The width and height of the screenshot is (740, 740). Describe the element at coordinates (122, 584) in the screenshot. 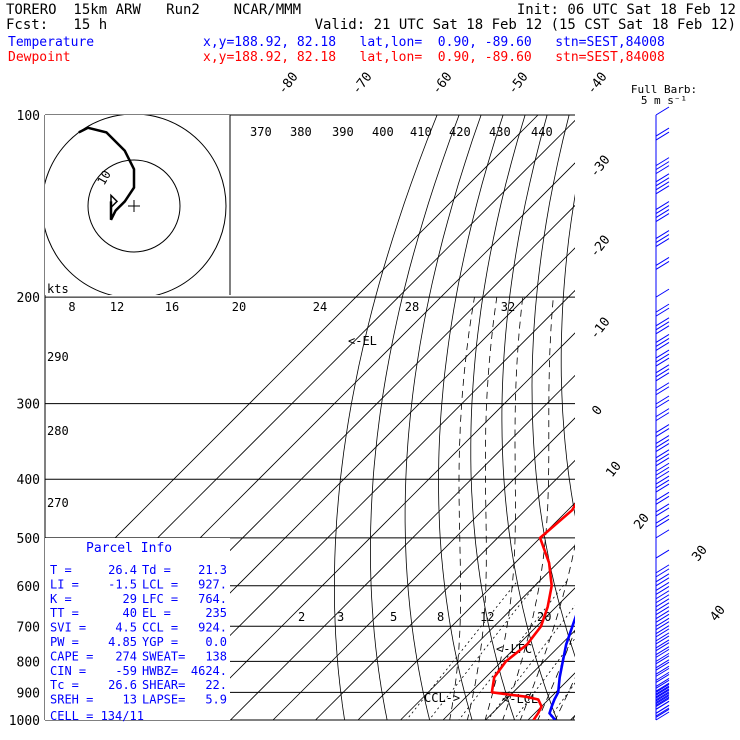

I see `parcel-value: -1.5` at that location.